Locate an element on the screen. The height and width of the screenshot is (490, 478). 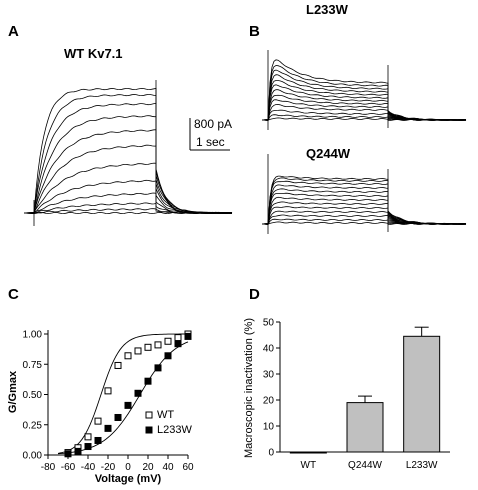
y-tick-label: 50 is located at coordinates (269, 323).